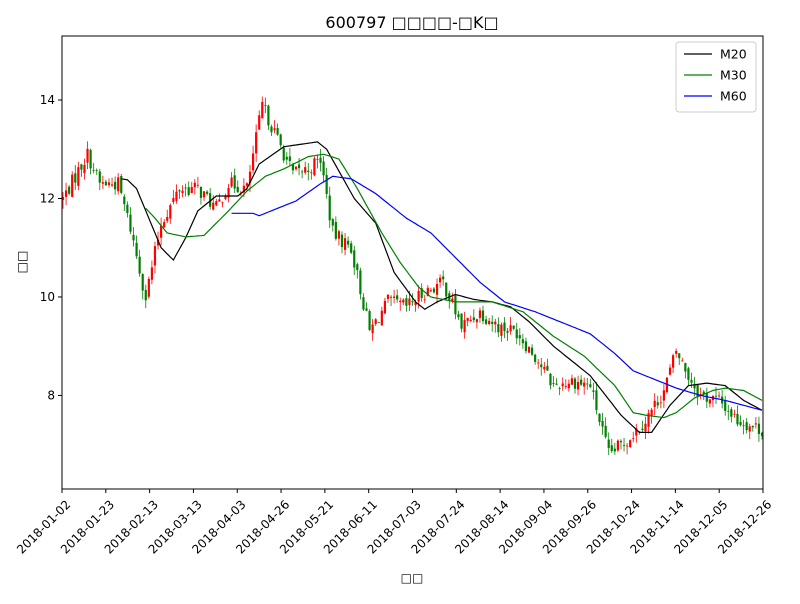  What do you see at coordinates (733, 54) in the screenshot?
I see `legend-label-m20: M20` at bounding box center [733, 54].